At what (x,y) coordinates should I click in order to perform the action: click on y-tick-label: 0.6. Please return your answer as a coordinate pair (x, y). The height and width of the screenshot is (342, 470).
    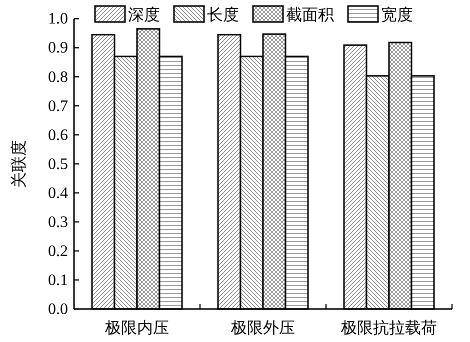
    Looking at the image, I should click on (58, 135).